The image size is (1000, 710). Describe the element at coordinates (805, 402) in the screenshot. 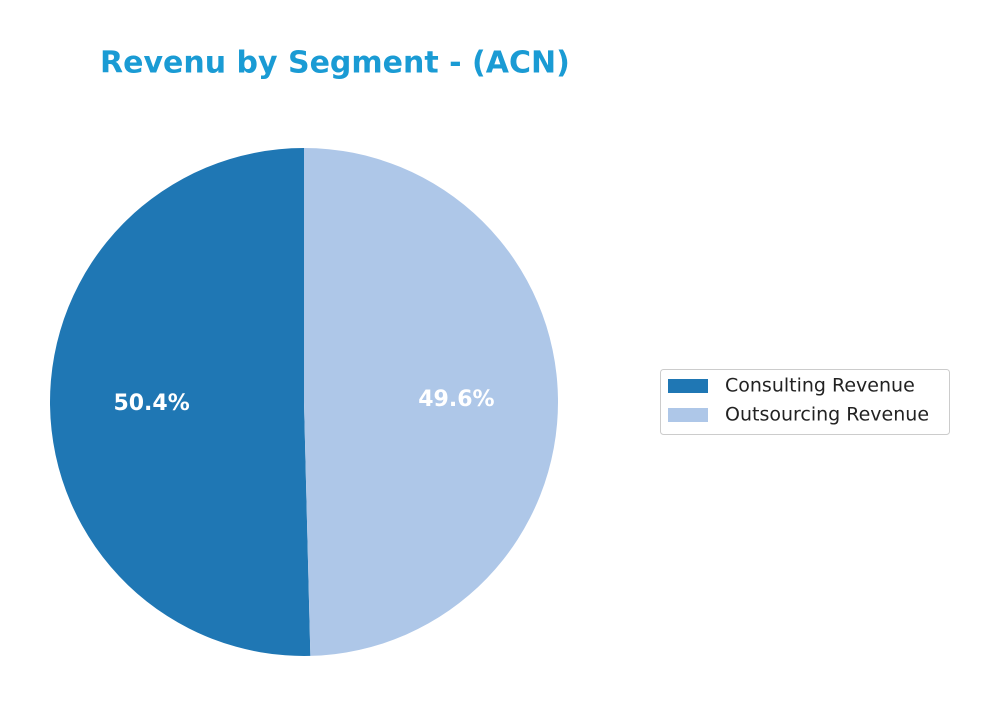

I see `legend-box` at that location.